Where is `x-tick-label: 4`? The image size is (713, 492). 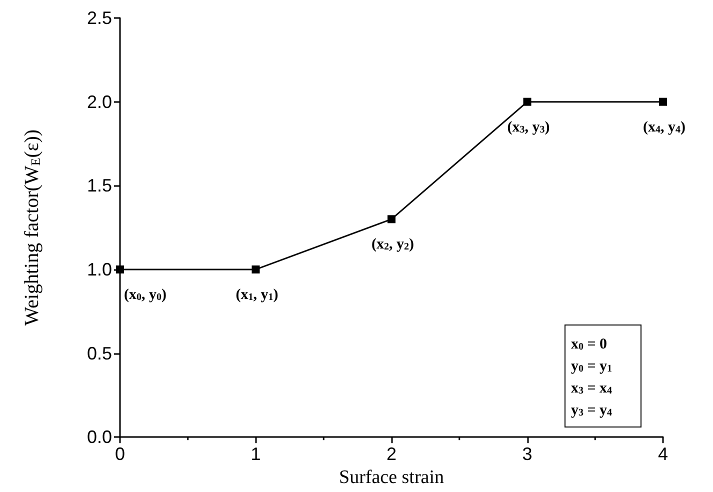
x-tick-label: 4 is located at coordinates (663, 454).